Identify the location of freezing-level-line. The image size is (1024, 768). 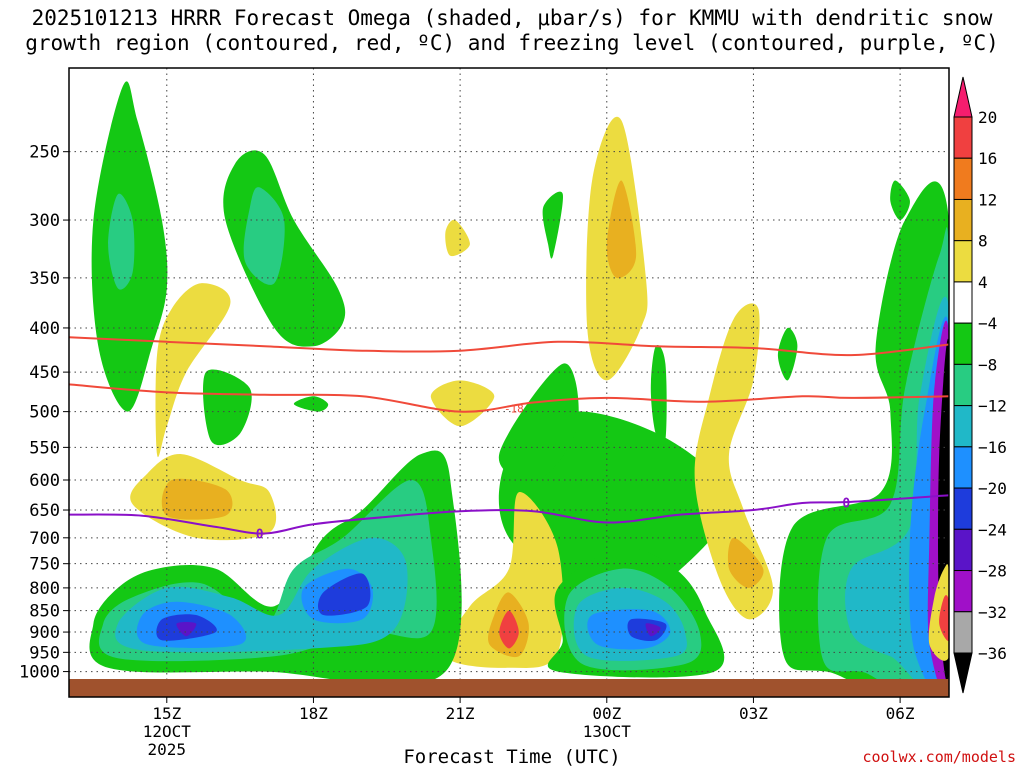
(509, 514).